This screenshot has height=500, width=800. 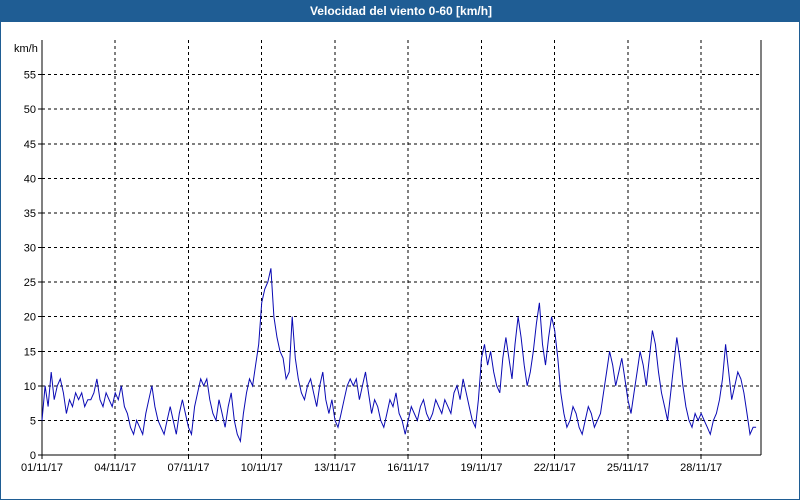 What do you see at coordinates (628, 468) in the screenshot?
I see `x-tick-label: 25/11/17` at bounding box center [628, 468].